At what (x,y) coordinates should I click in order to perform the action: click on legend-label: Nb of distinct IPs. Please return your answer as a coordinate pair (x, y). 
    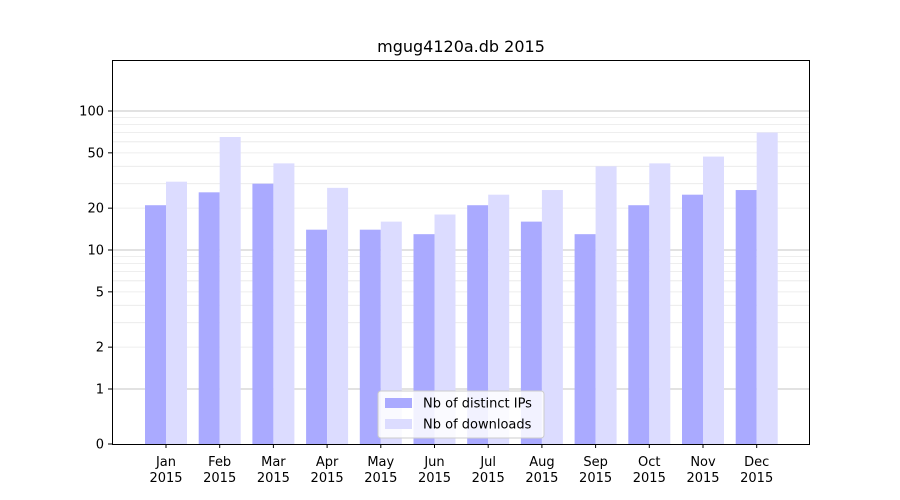
    Looking at the image, I should click on (477, 404).